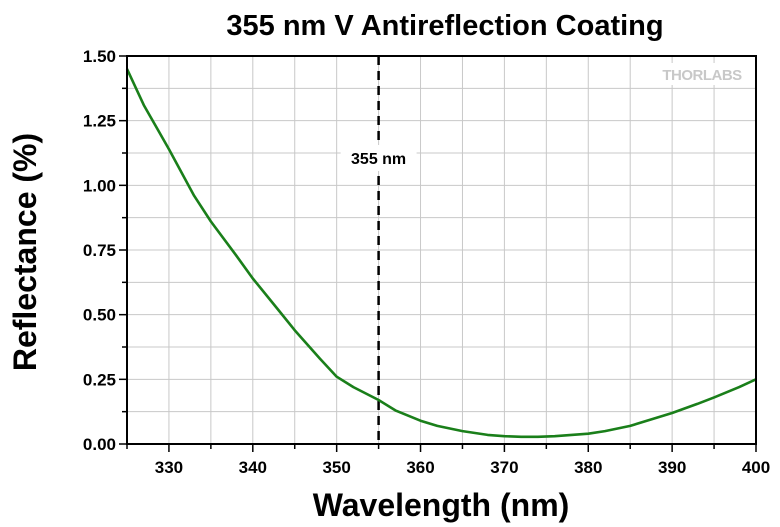 This screenshot has height=527, width=780. I want to click on x-tick-label: 330, so click(169, 467).